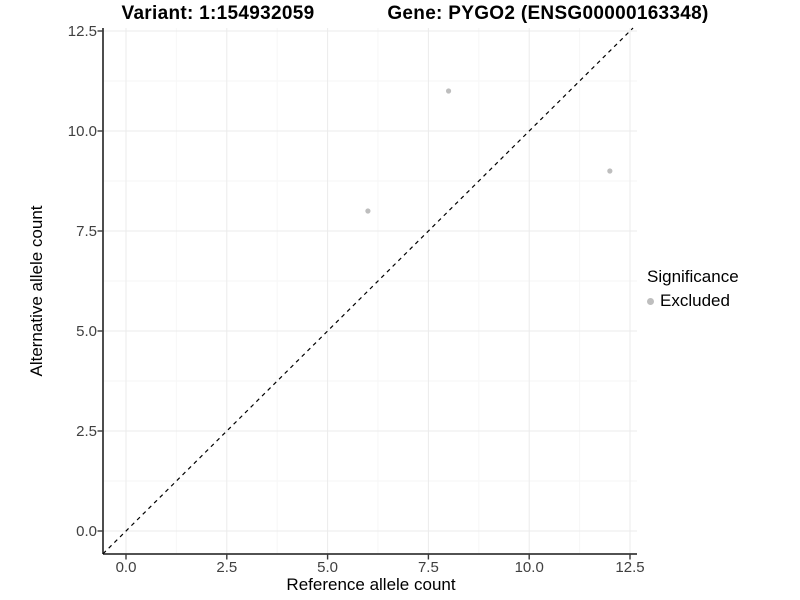 This screenshot has height=600, width=800. Describe the element at coordinates (650, 301) in the screenshot. I see `excluded-point-icon` at that location.